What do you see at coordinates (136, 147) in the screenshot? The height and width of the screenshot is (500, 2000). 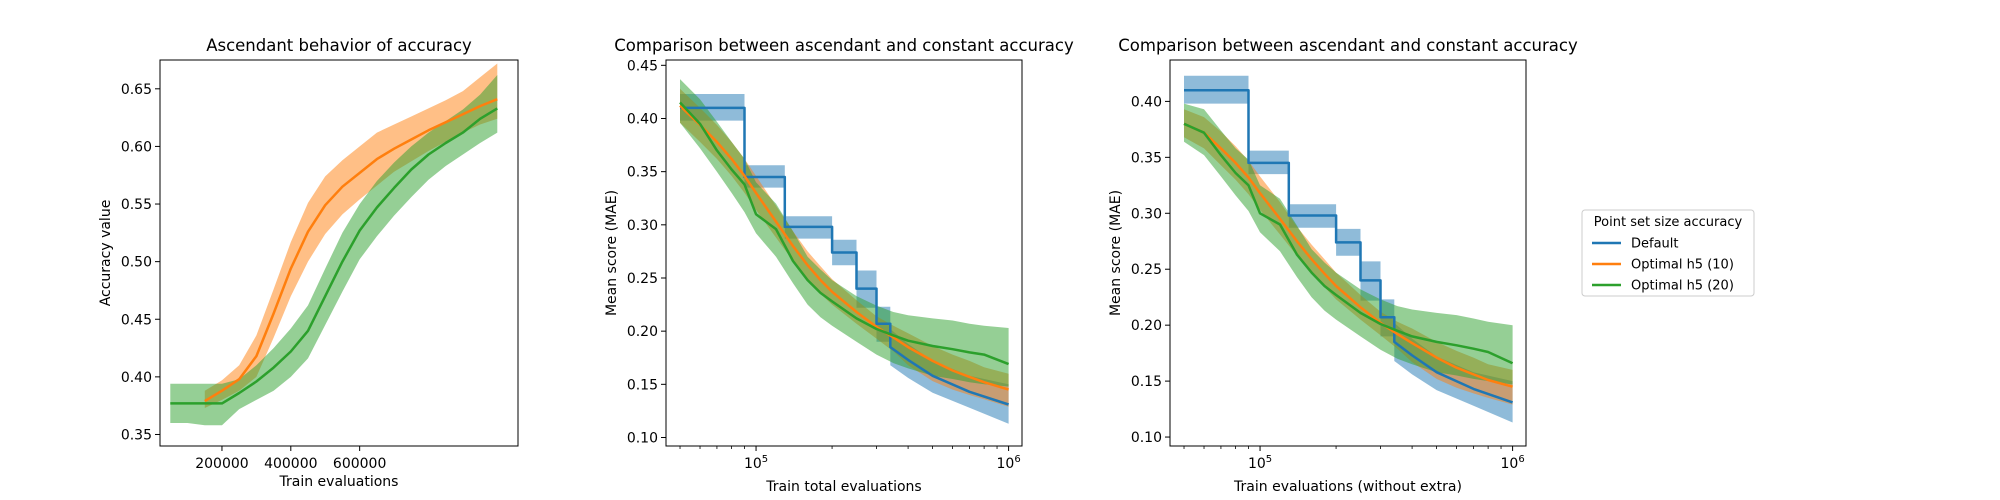 I see `y-tick-label: 0.60` at bounding box center [136, 147].